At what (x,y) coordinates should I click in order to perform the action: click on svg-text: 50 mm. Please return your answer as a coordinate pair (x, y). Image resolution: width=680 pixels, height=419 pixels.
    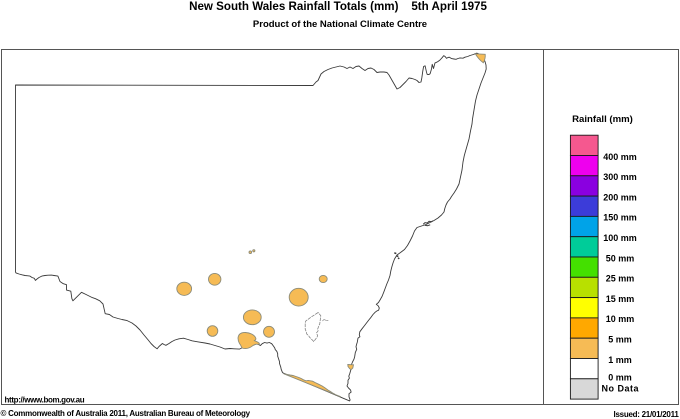
    Looking at the image, I should click on (620, 258).